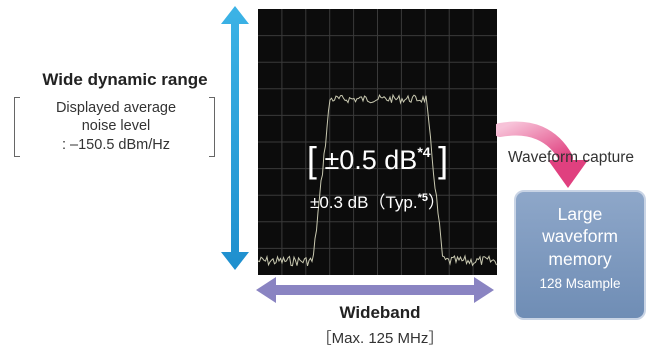 The height and width of the screenshot is (356, 672). I want to click on open-bracket: [, so click(311, 159).